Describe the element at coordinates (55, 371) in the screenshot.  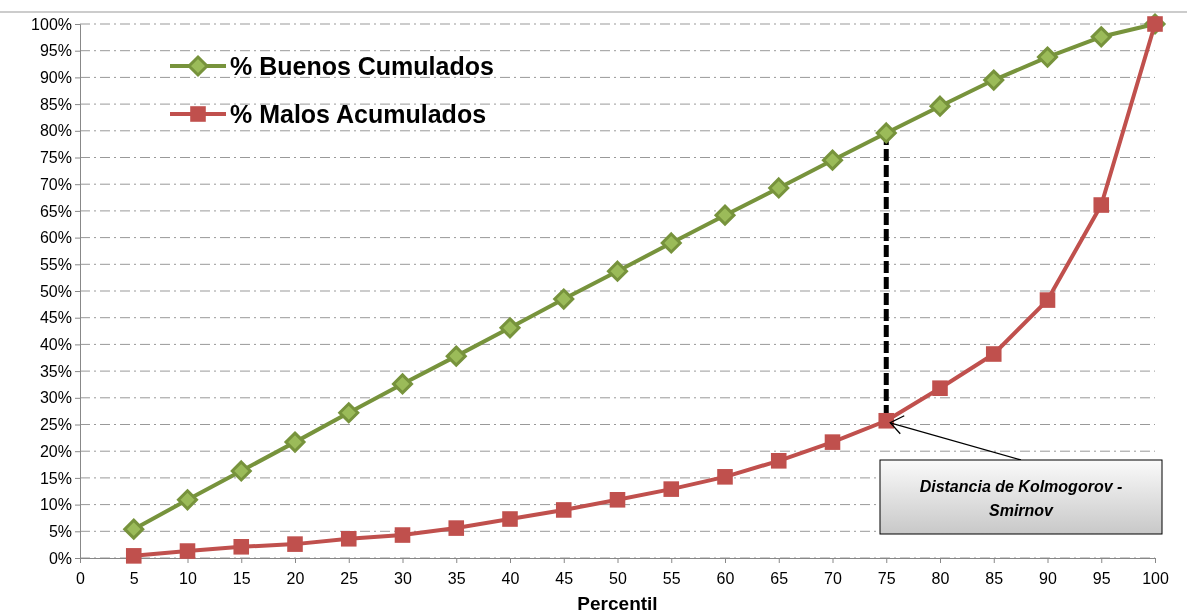
I see `y-tick-label: 35%` at that location.